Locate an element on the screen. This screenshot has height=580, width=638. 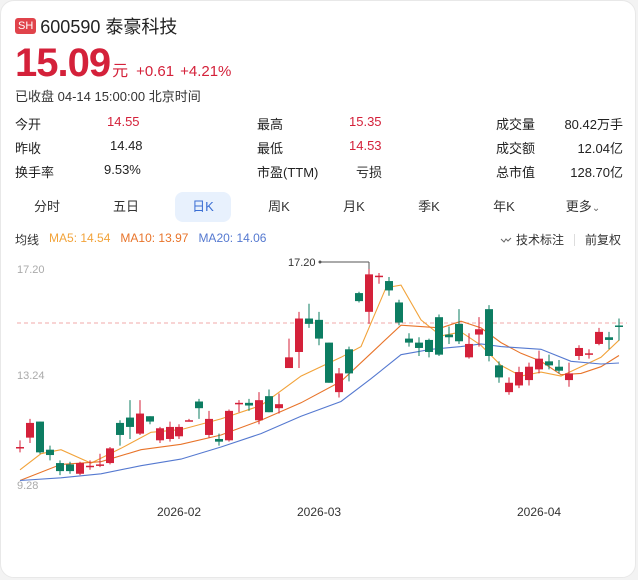
chart-options: 技术标注 前复权 is located at coordinates (560, 239).